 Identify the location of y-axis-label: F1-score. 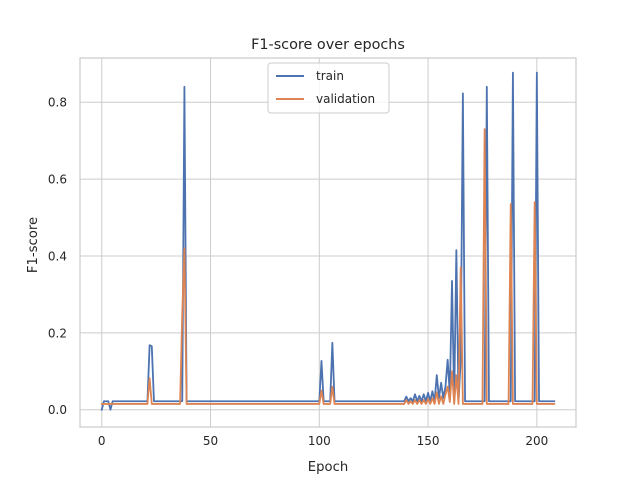
(33, 245).